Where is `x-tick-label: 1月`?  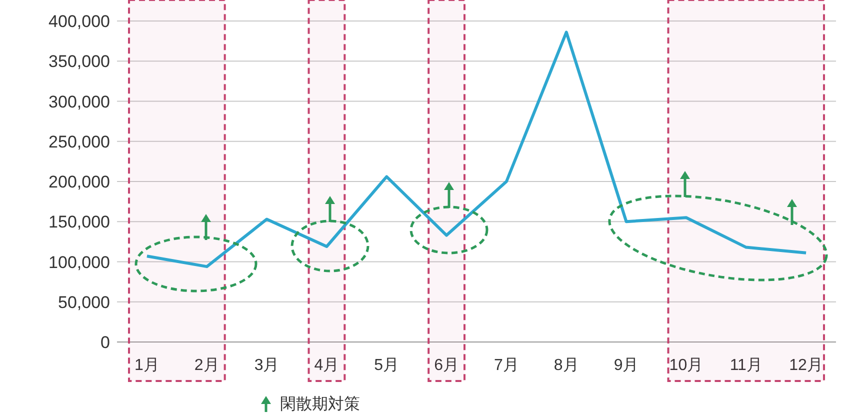
x-tick-label: 1月 is located at coordinates (147, 365).